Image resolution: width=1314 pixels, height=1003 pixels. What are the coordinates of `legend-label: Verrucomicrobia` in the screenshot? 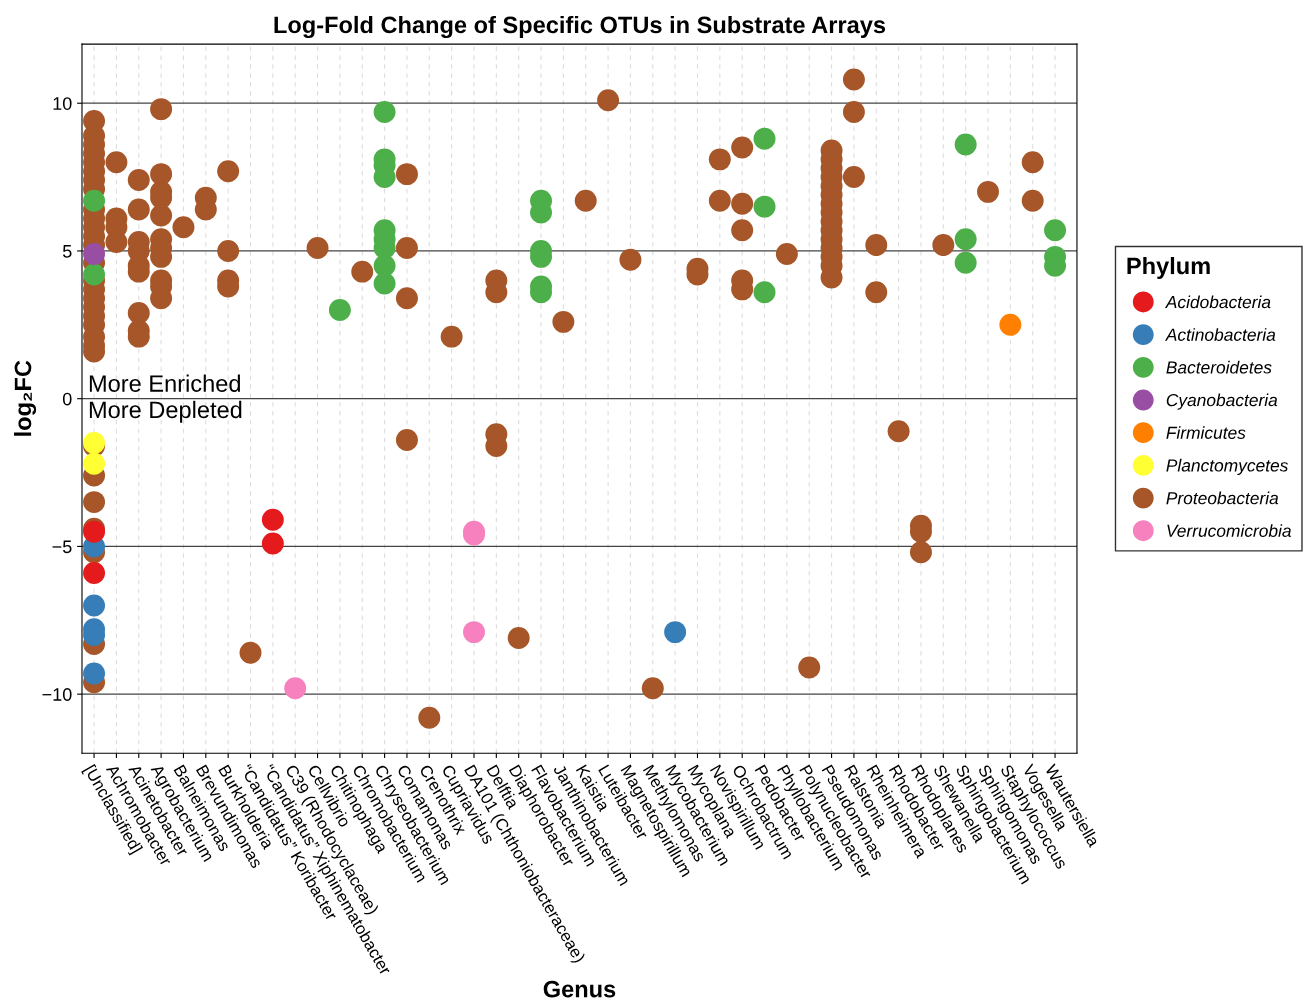 It's located at (1229, 530).